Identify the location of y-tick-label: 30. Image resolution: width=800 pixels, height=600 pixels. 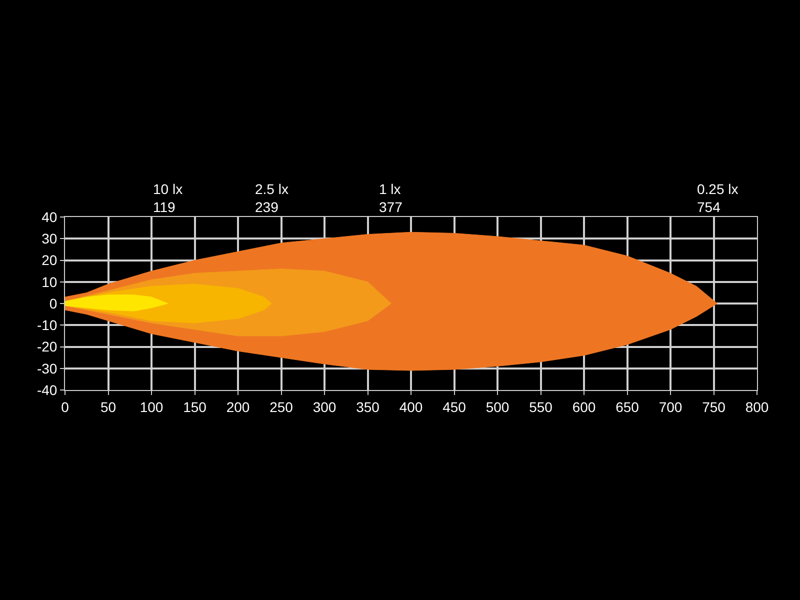
(50, 238).